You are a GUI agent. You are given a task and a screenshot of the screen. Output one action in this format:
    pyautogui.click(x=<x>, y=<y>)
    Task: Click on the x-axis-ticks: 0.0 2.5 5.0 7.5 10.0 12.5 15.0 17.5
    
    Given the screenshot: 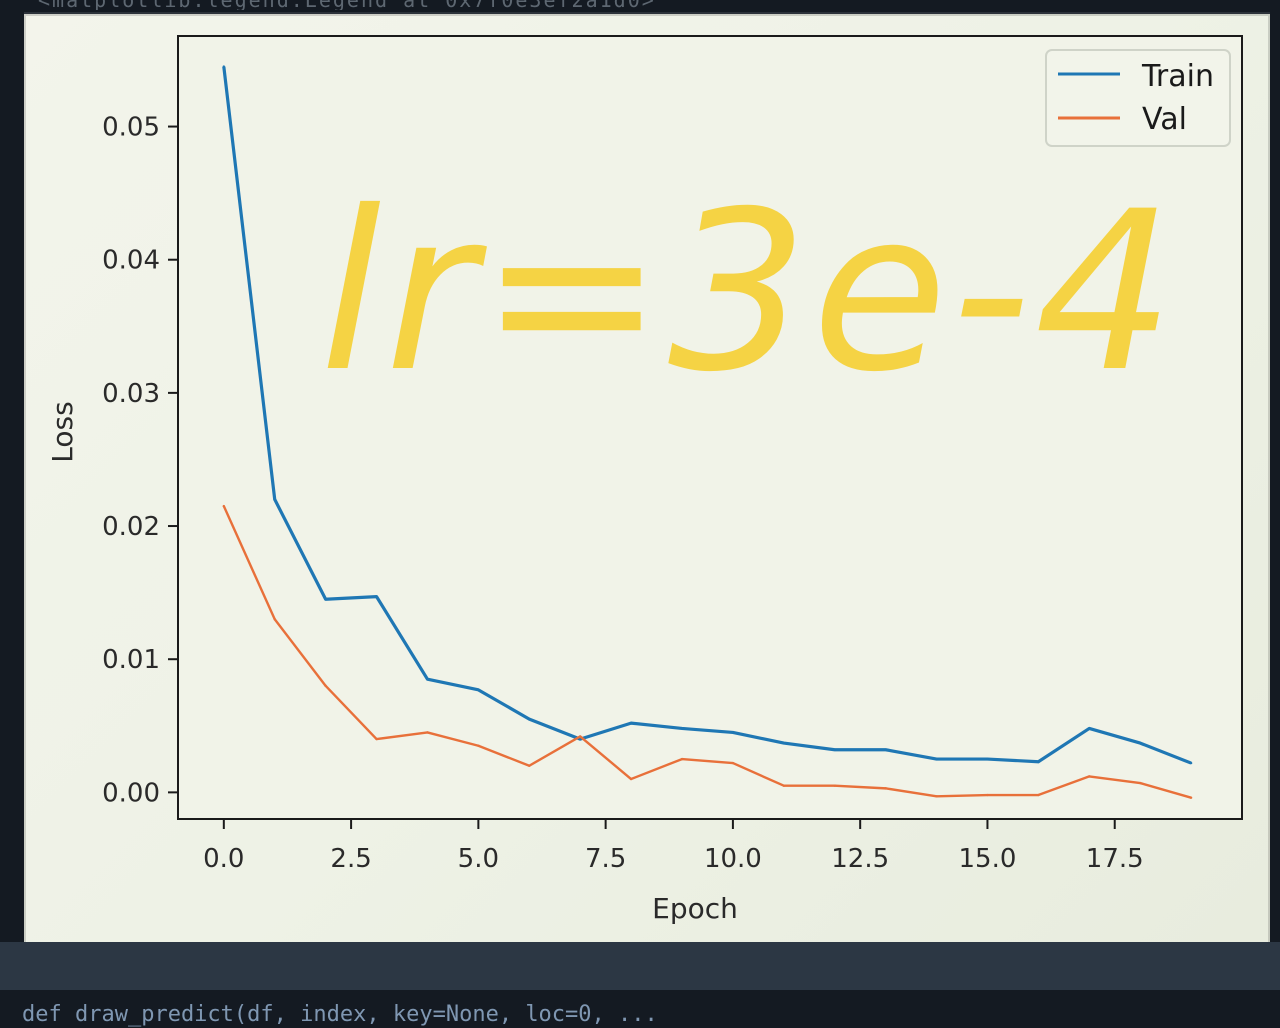 What is the action you would take?
    pyautogui.click(x=673, y=846)
    